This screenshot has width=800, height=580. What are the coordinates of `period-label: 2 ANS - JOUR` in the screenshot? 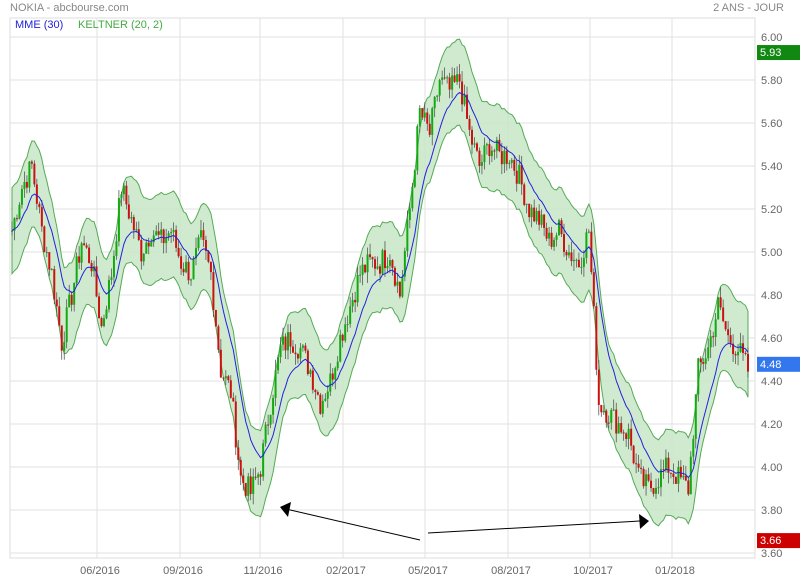 It's located at (748, 8).